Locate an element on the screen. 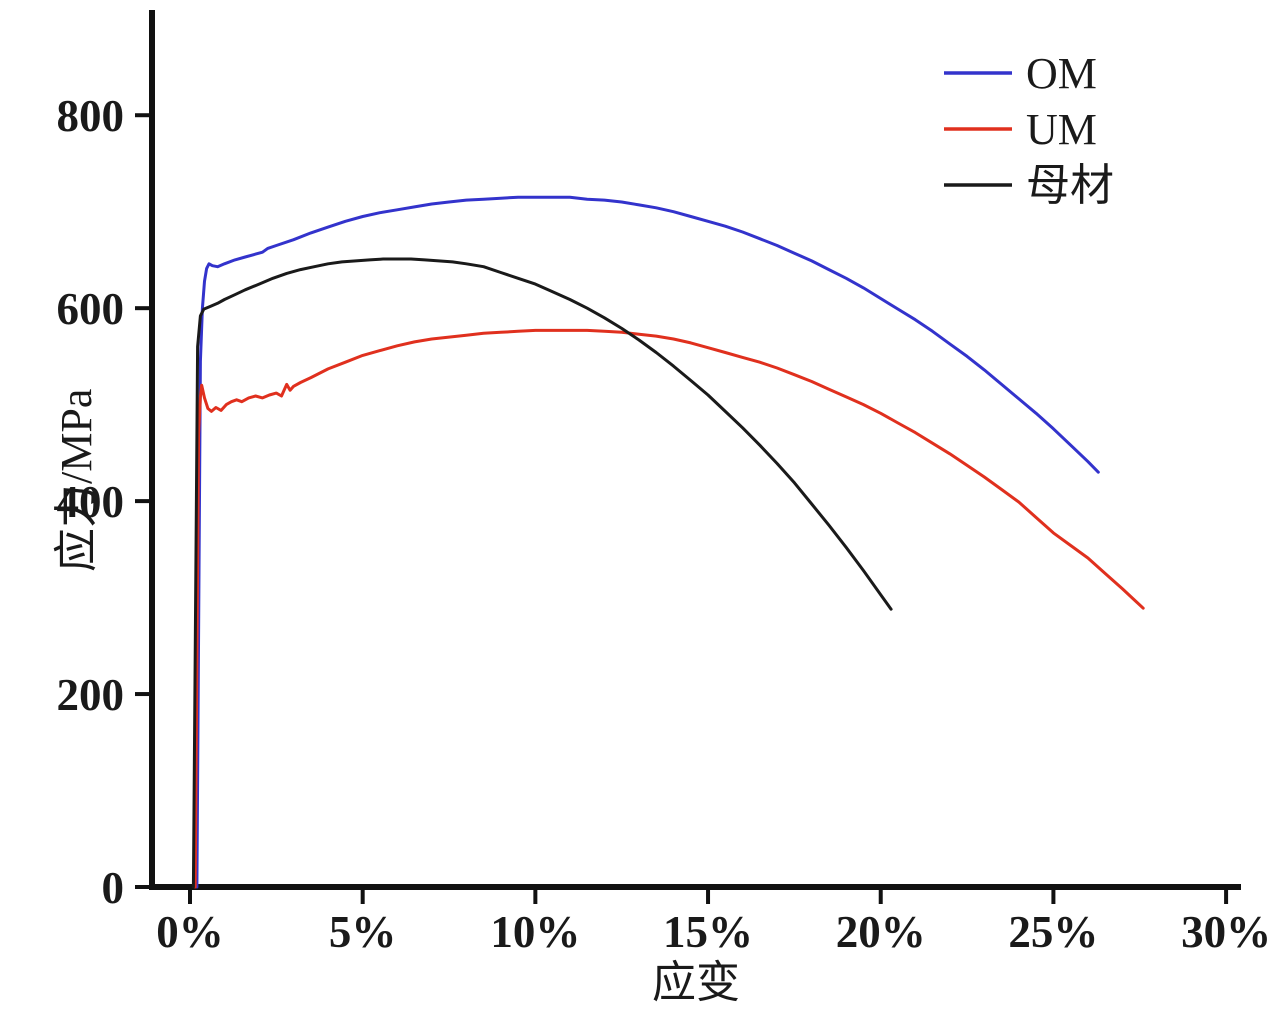 This screenshot has height=1026, width=1282. x-tick-label: 5% is located at coordinates (363, 932).